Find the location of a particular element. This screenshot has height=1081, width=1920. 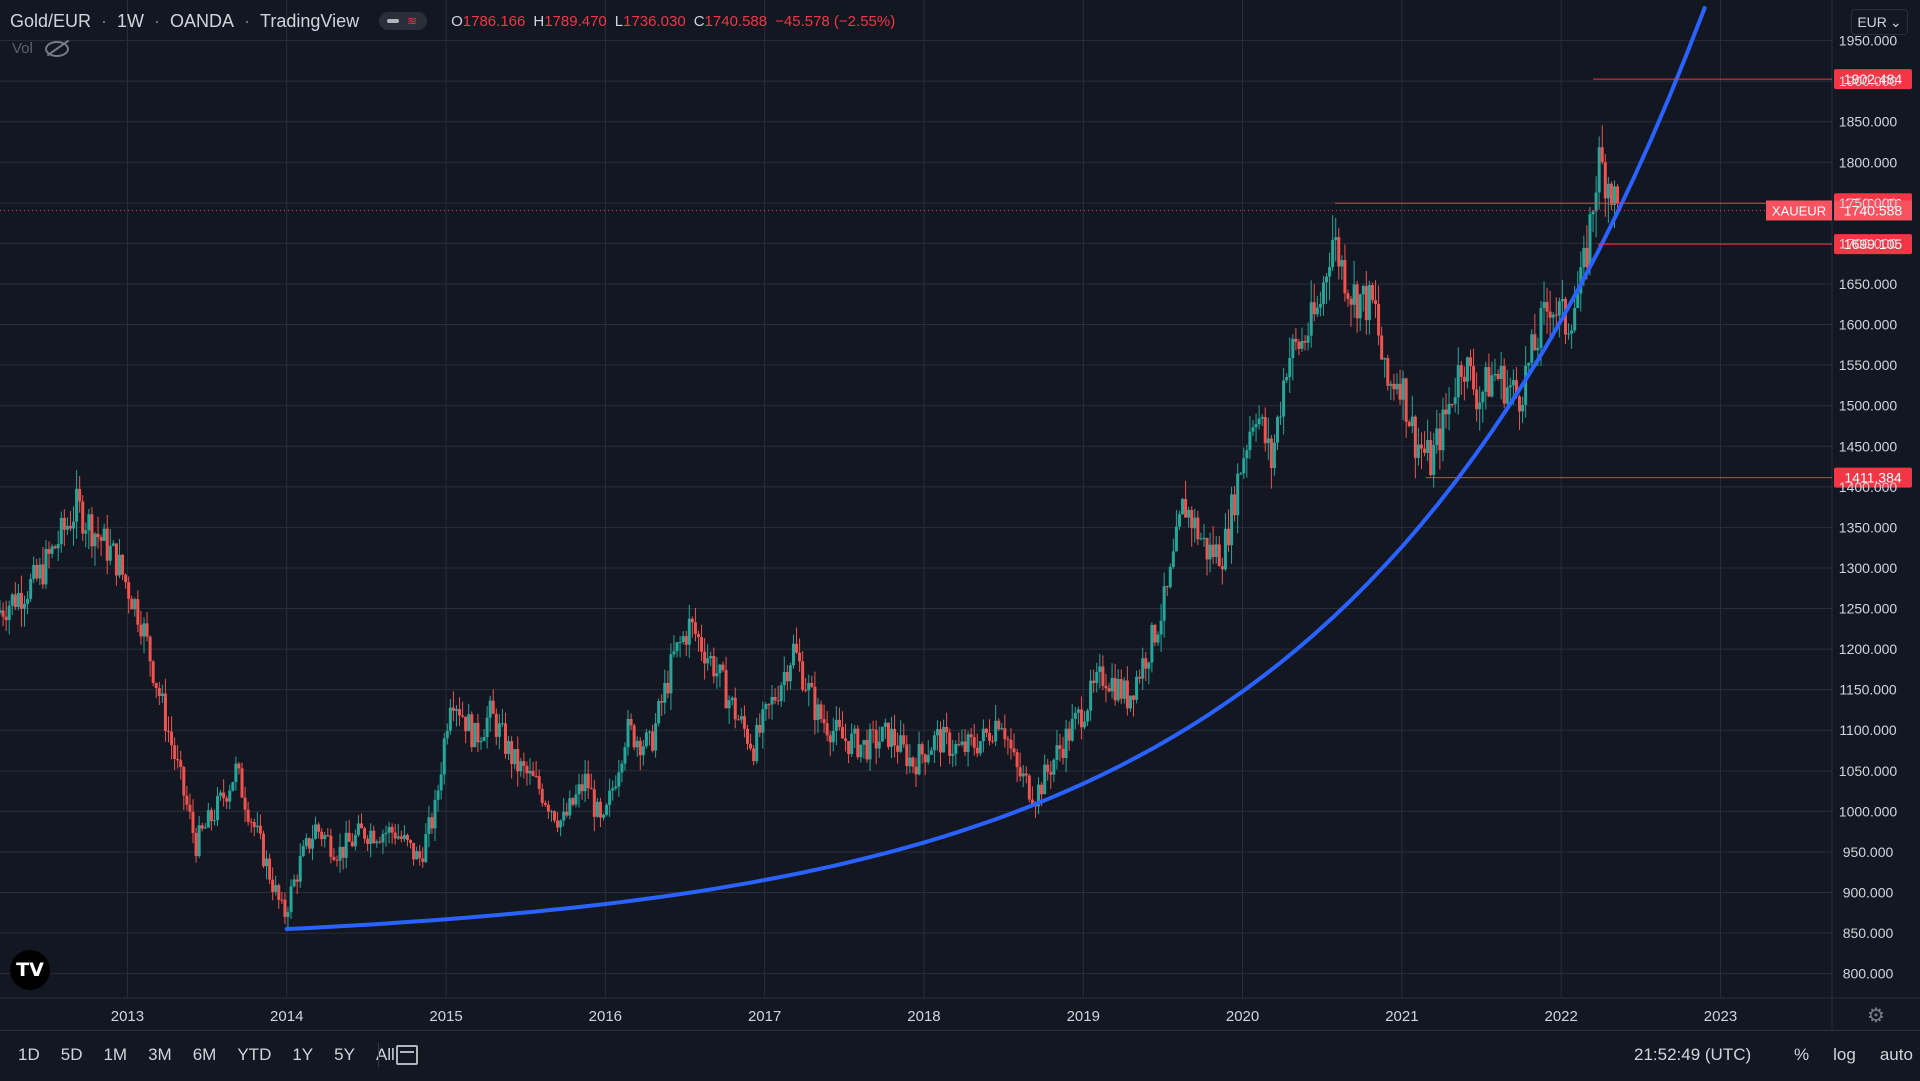

last-price-symbol-text: XAUEUR is located at coordinates (1799, 210).